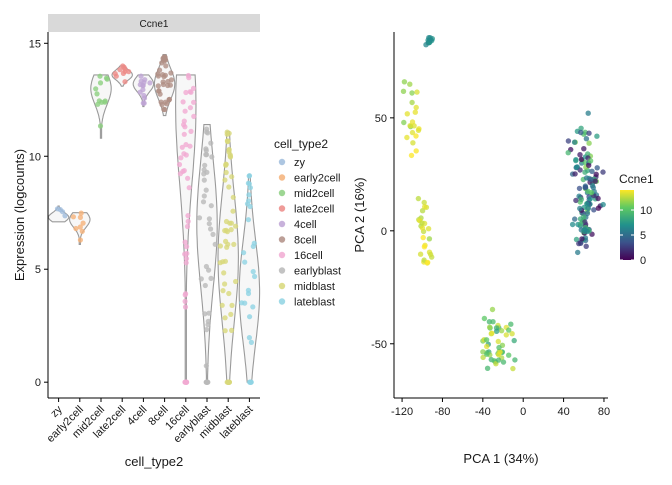  What do you see at coordinates (314, 210) in the screenshot?
I see `legend-label-late2cell: late2cell` at bounding box center [314, 210].